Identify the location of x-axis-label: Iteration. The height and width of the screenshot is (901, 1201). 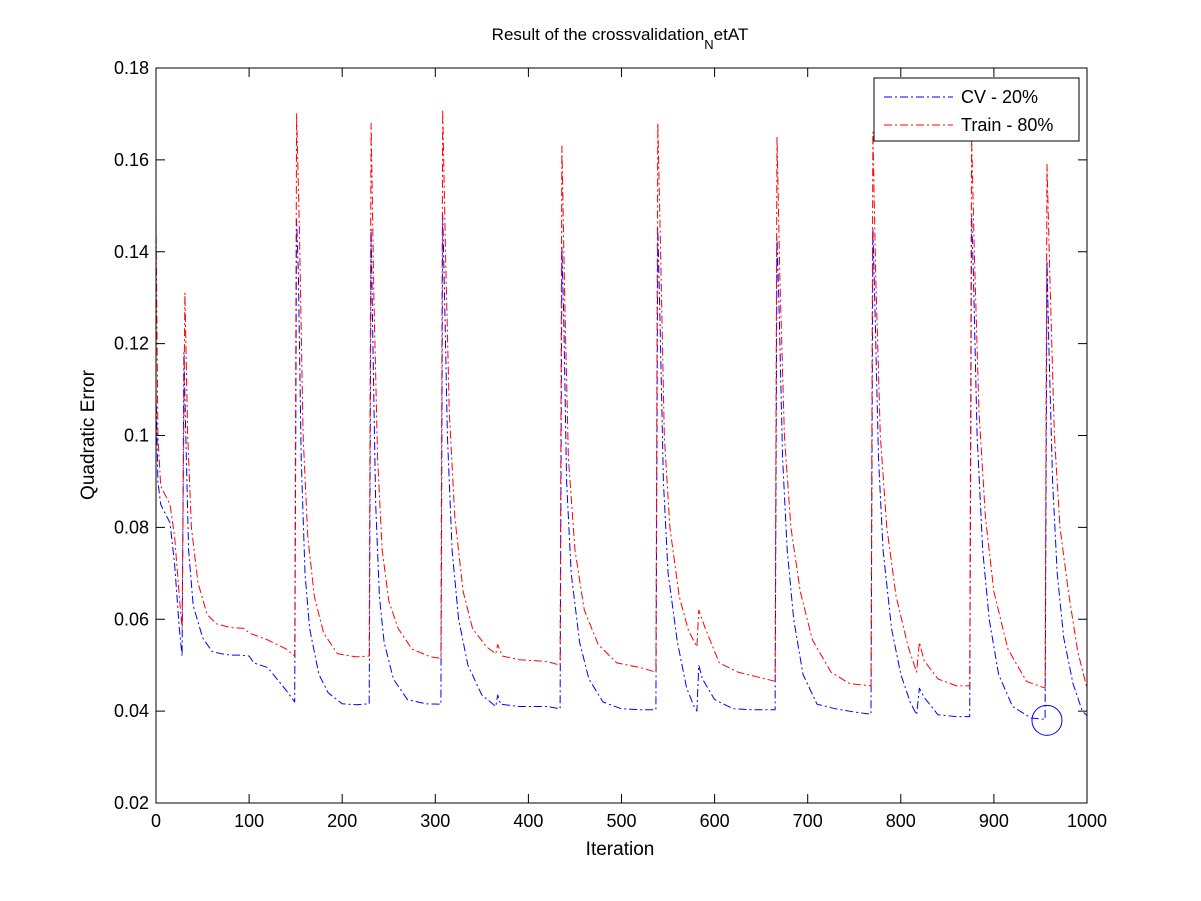
(620, 849).